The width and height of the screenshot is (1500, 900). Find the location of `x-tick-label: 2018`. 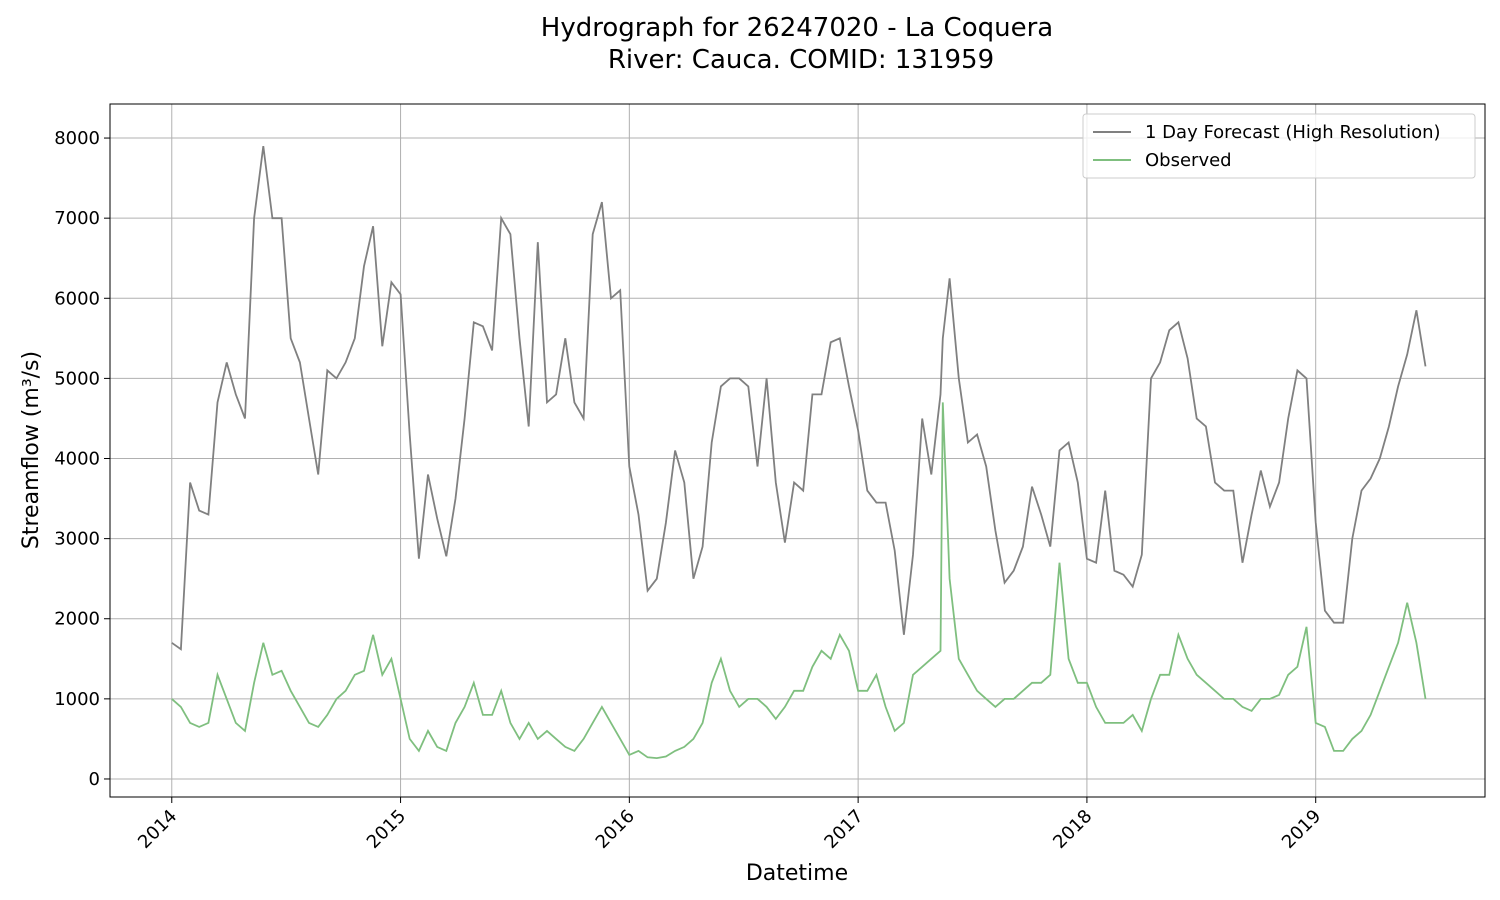

x-tick-label: 2018 is located at coordinates (1072, 829).